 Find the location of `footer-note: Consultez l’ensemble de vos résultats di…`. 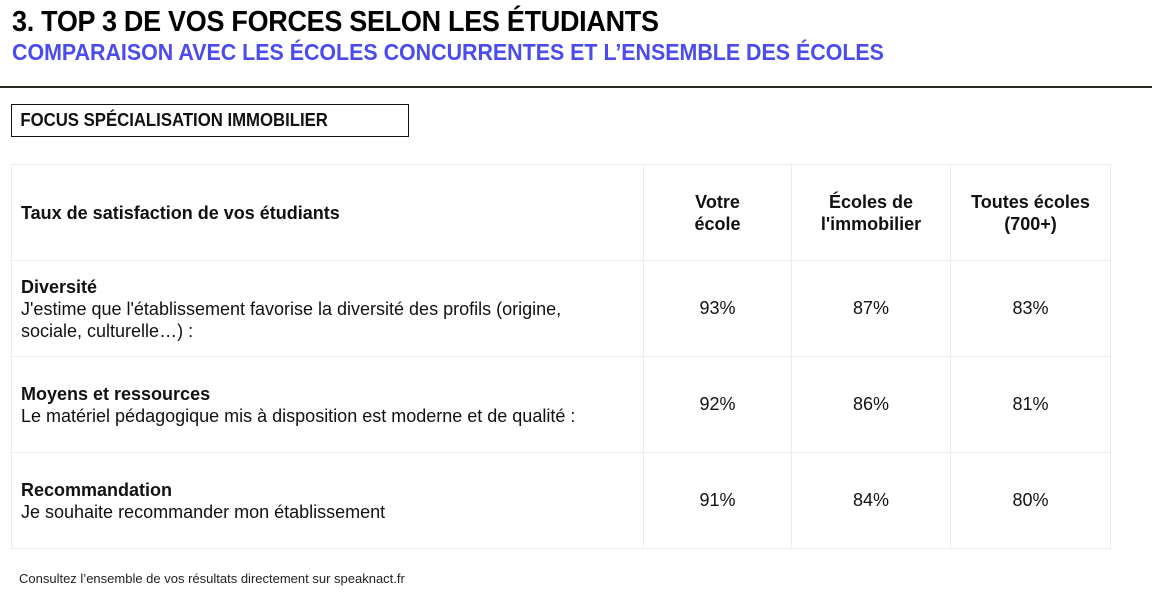

footer-note: Consultez l’ensemble de vos résultats di… is located at coordinates (212, 578).